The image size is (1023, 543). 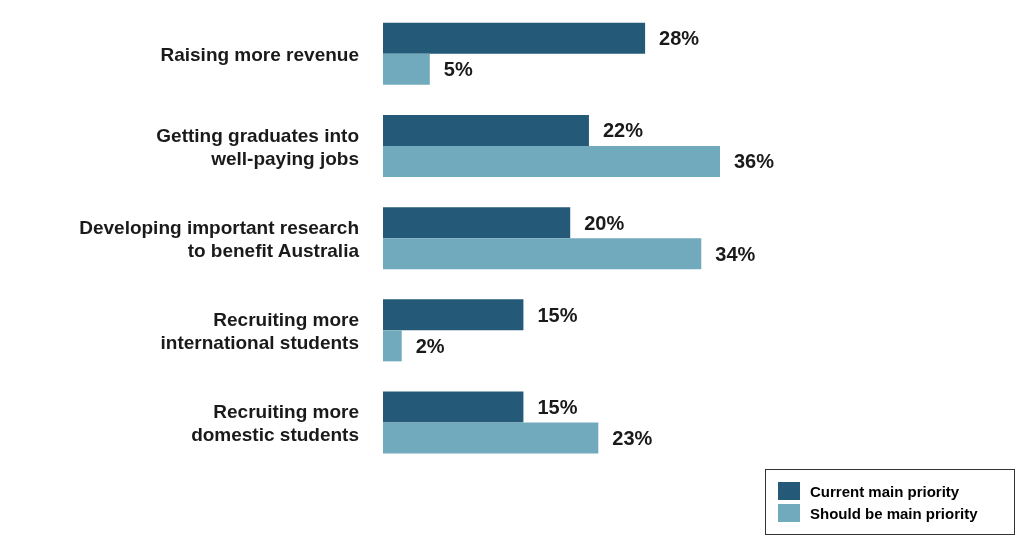 What do you see at coordinates (735, 253) in the screenshot?
I see `data-label: 34%` at bounding box center [735, 253].